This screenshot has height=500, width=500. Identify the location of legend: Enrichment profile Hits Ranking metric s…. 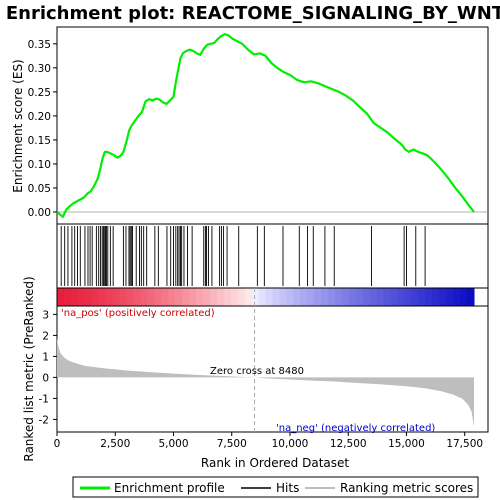
(275, 487).